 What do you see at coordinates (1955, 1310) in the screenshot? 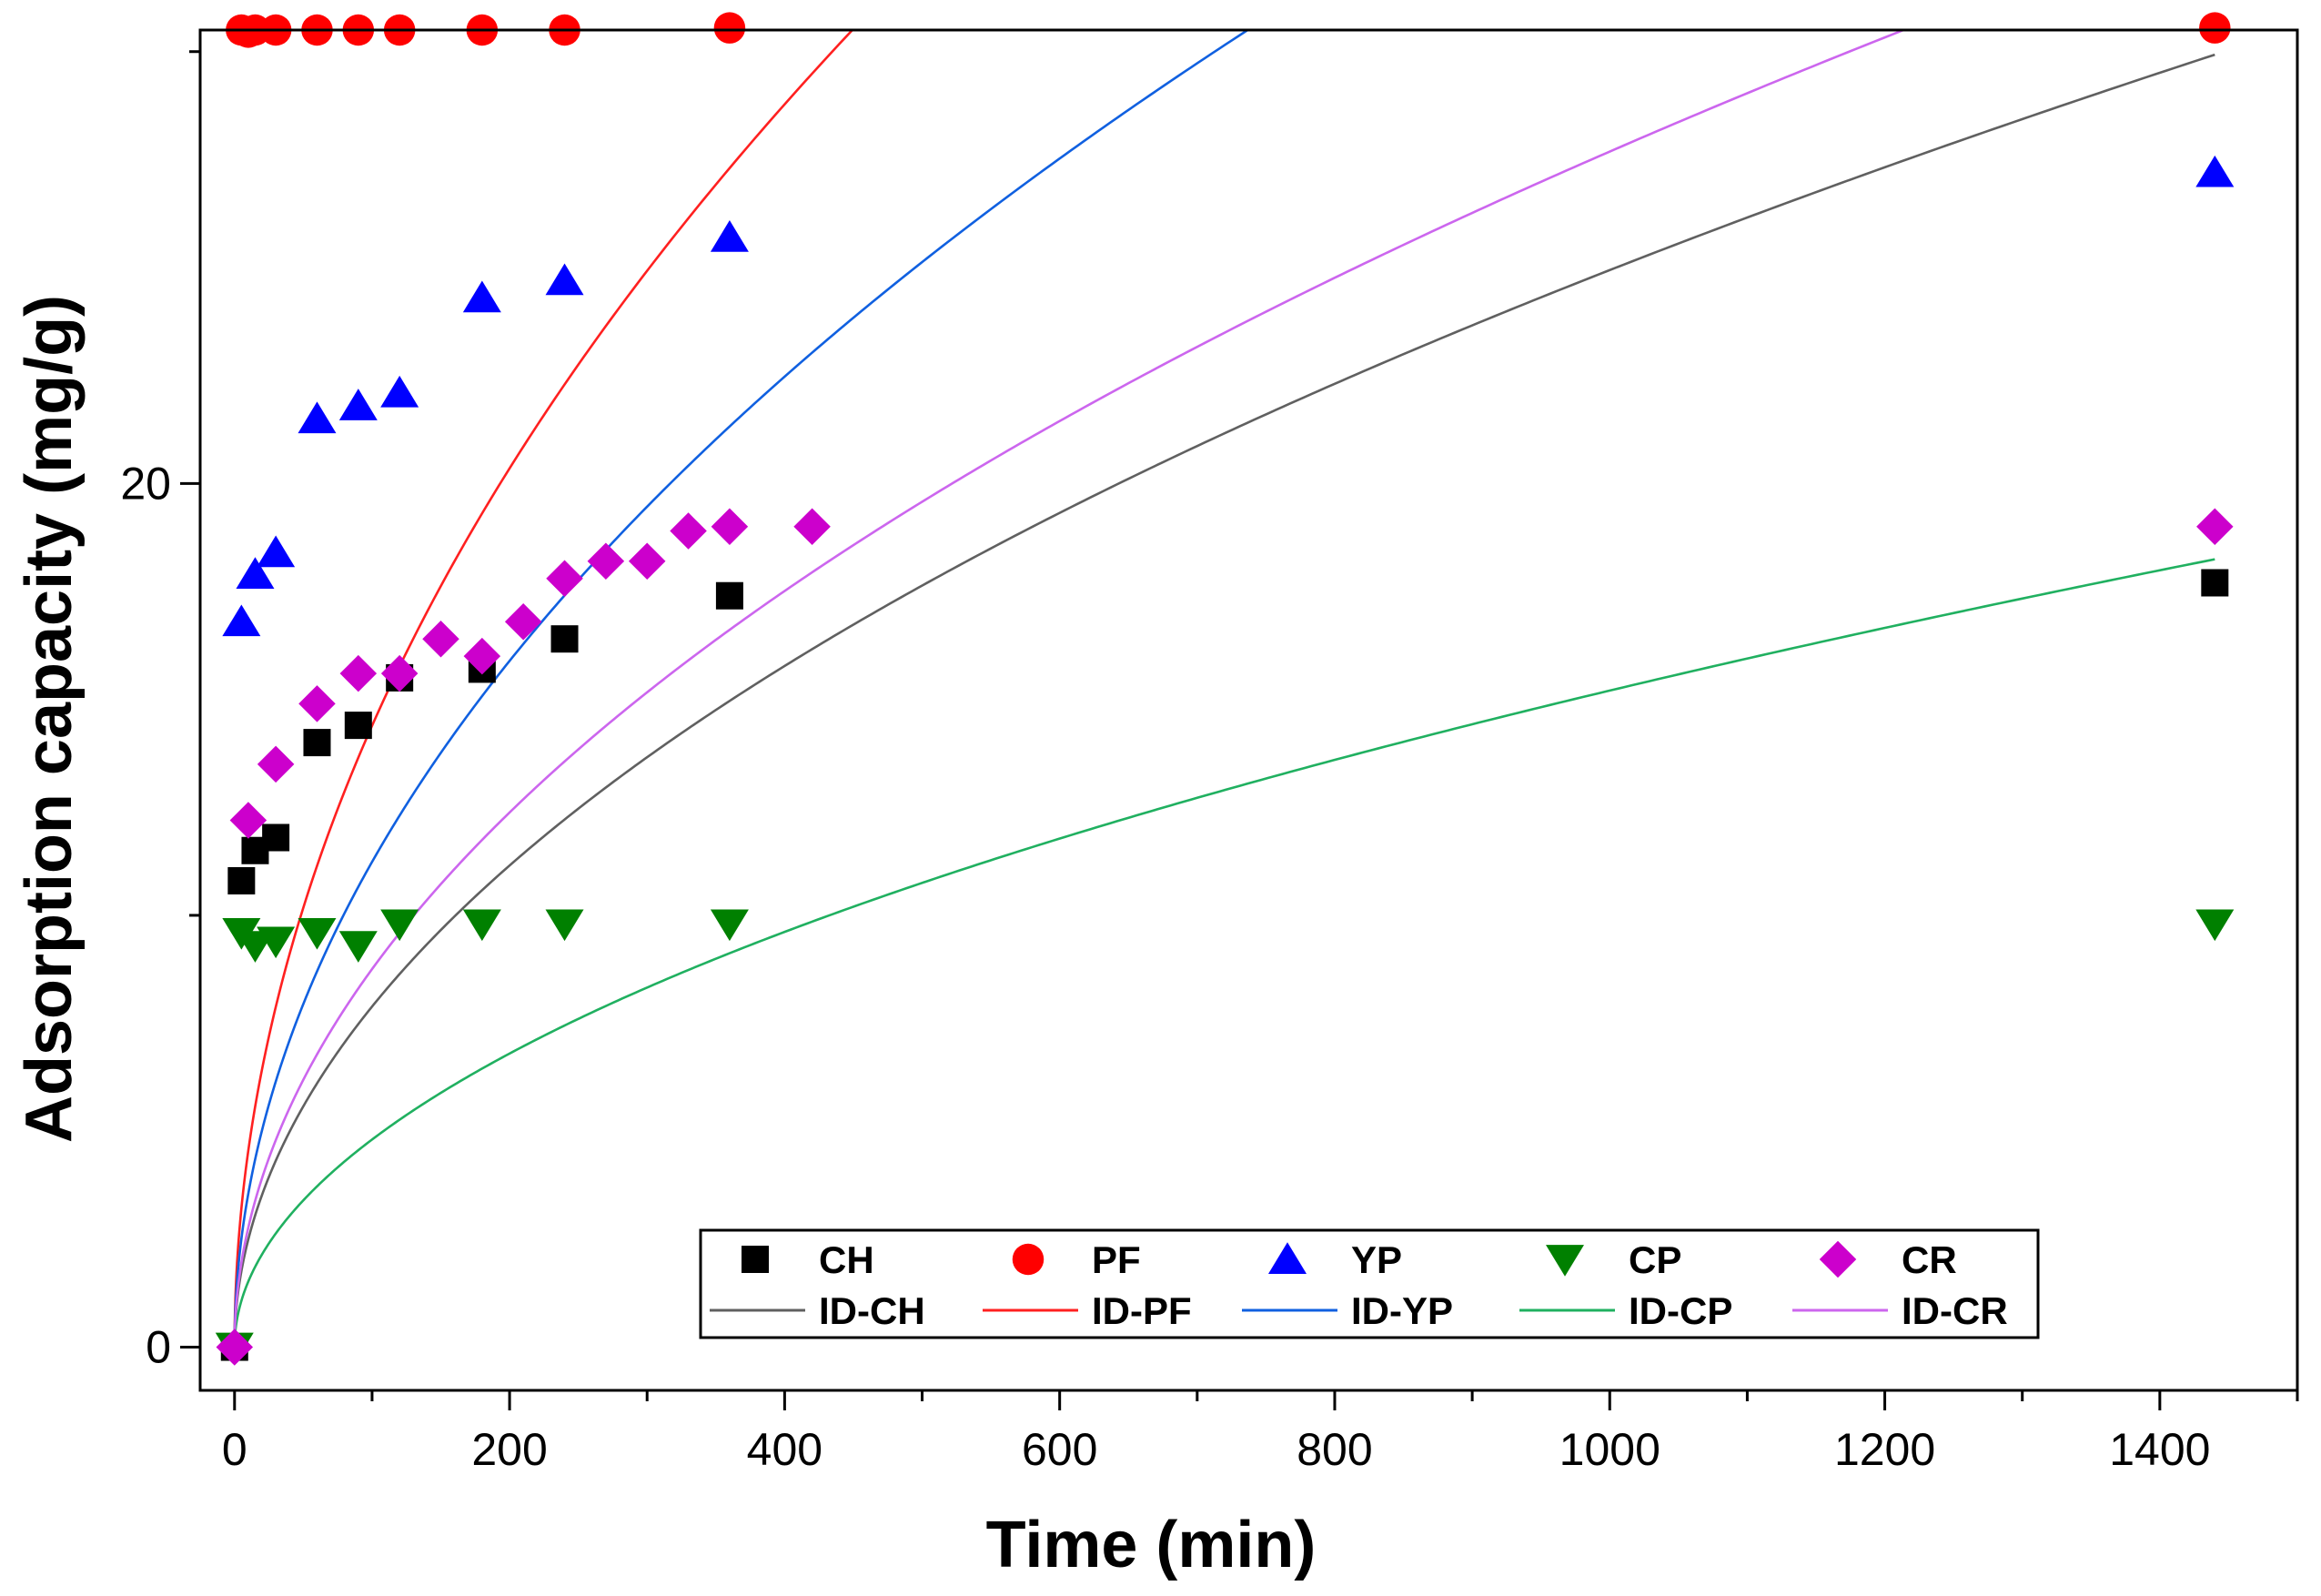
I see `legend-label-id-cr: ID-CR` at bounding box center [1955, 1310].